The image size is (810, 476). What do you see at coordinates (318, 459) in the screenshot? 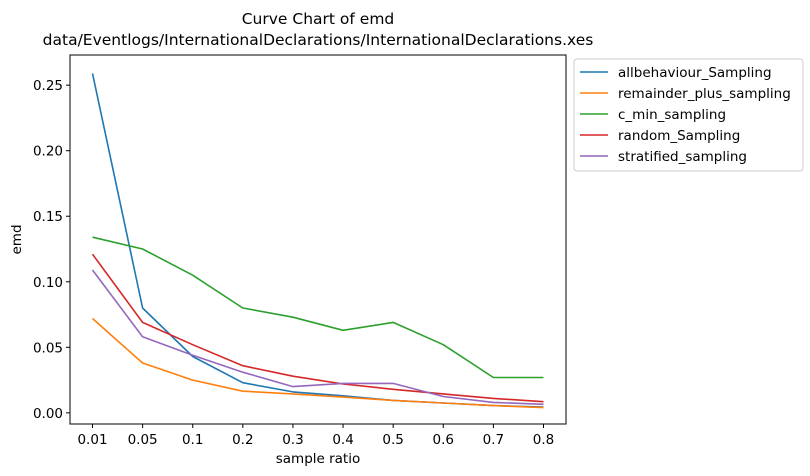
I see `x-axis-label: sample ratio` at bounding box center [318, 459].